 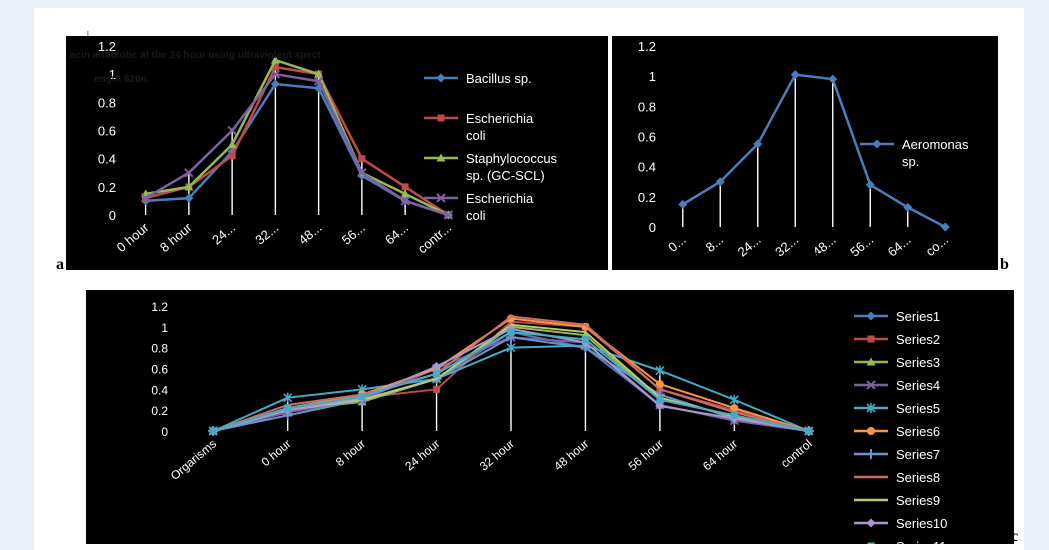 What do you see at coordinates (918, 316) in the screenshot?
I see `legend-label: Series1` at bounding box center [918, 316].